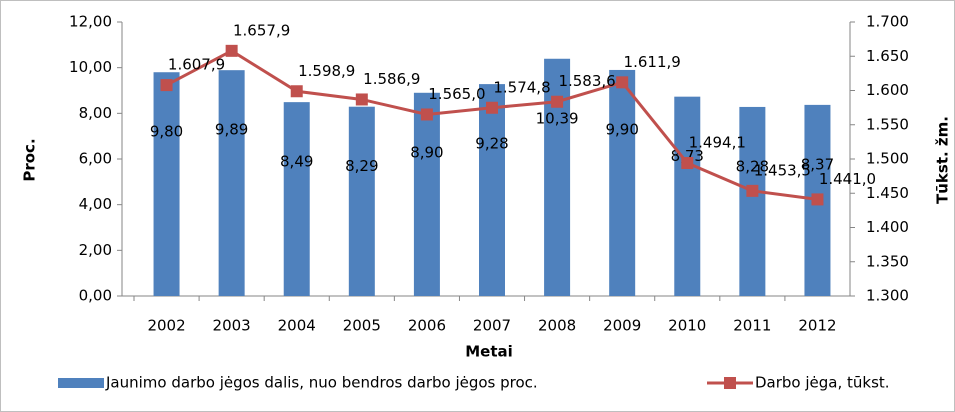 Image resolution: width=955 pixels, height=412 pixels. What do you see at coordinates (817, 164) in the screenshot?
I see `bar-value-label: 8,37` at bounding box center [817, 164].